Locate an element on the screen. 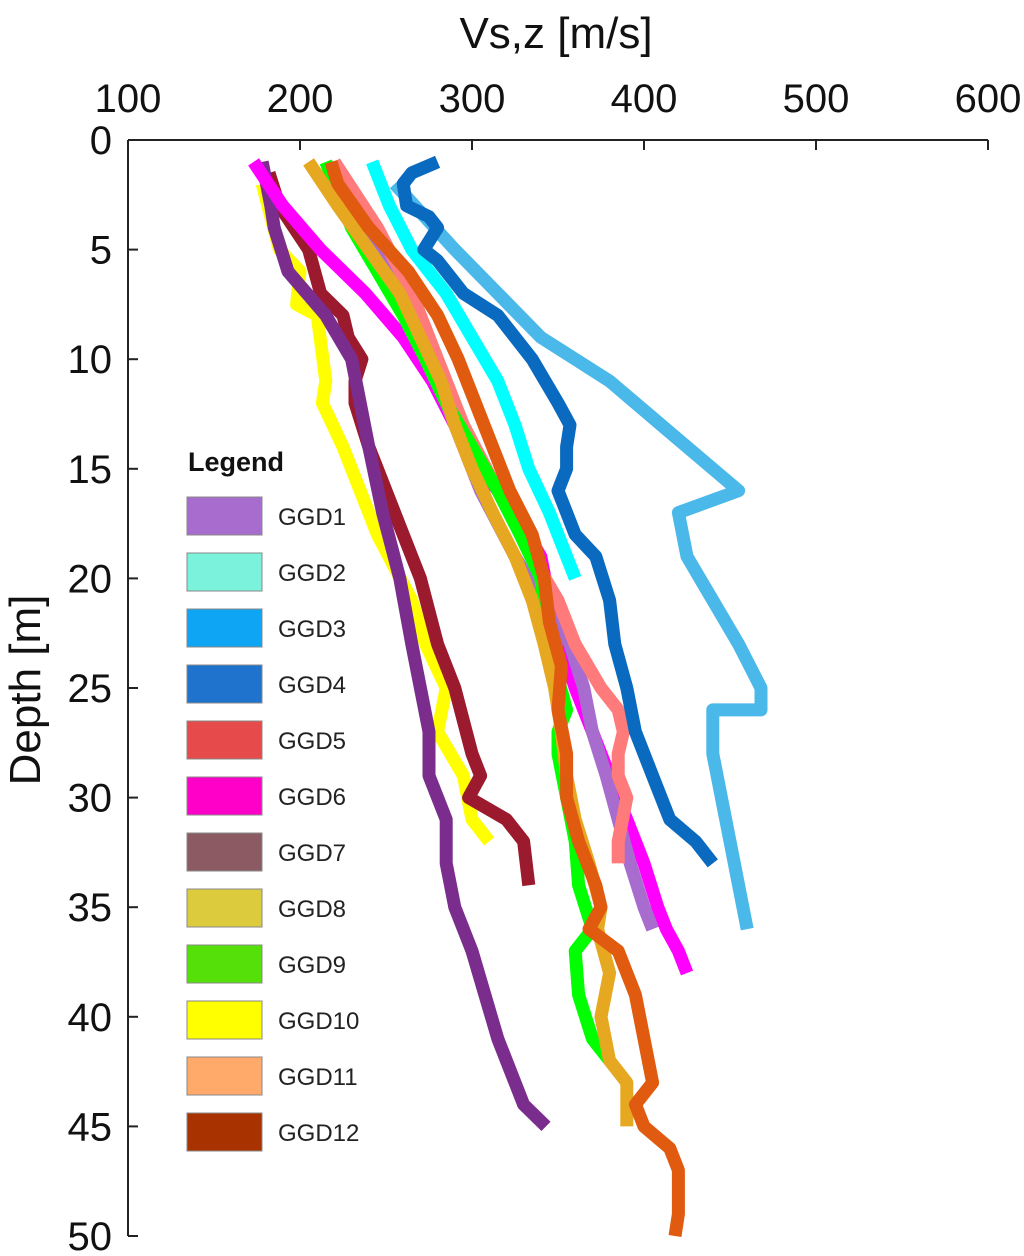  y-tick-label: 40 is located at coordinates (90, 1018).